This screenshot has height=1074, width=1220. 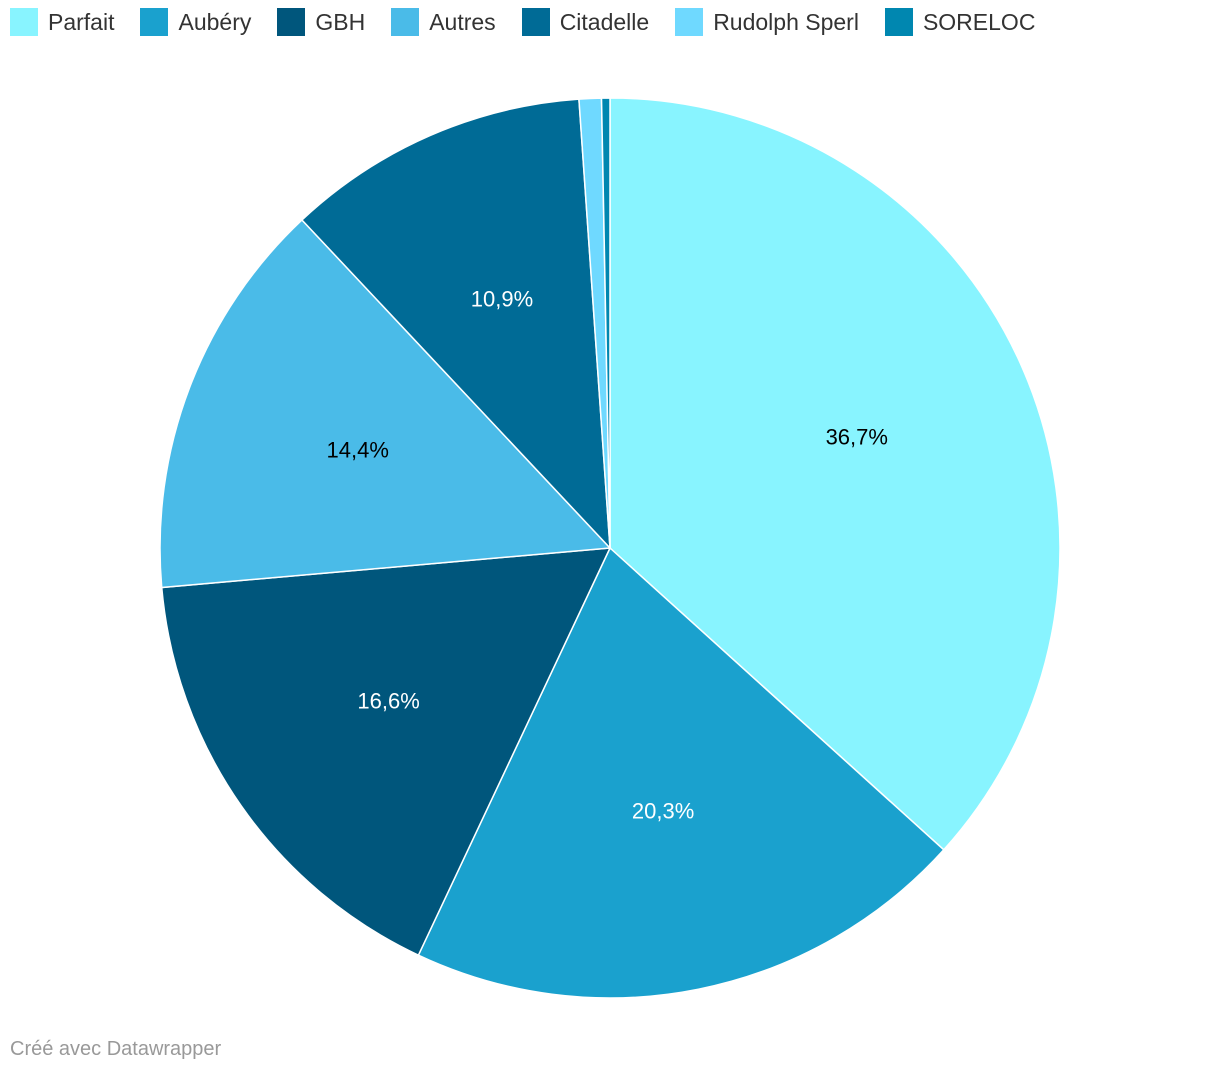 What do you see at coordinates (663, 811) in the screenshot?
I see `slice-value-label: 20,3%` at bounding box center [663, 811].